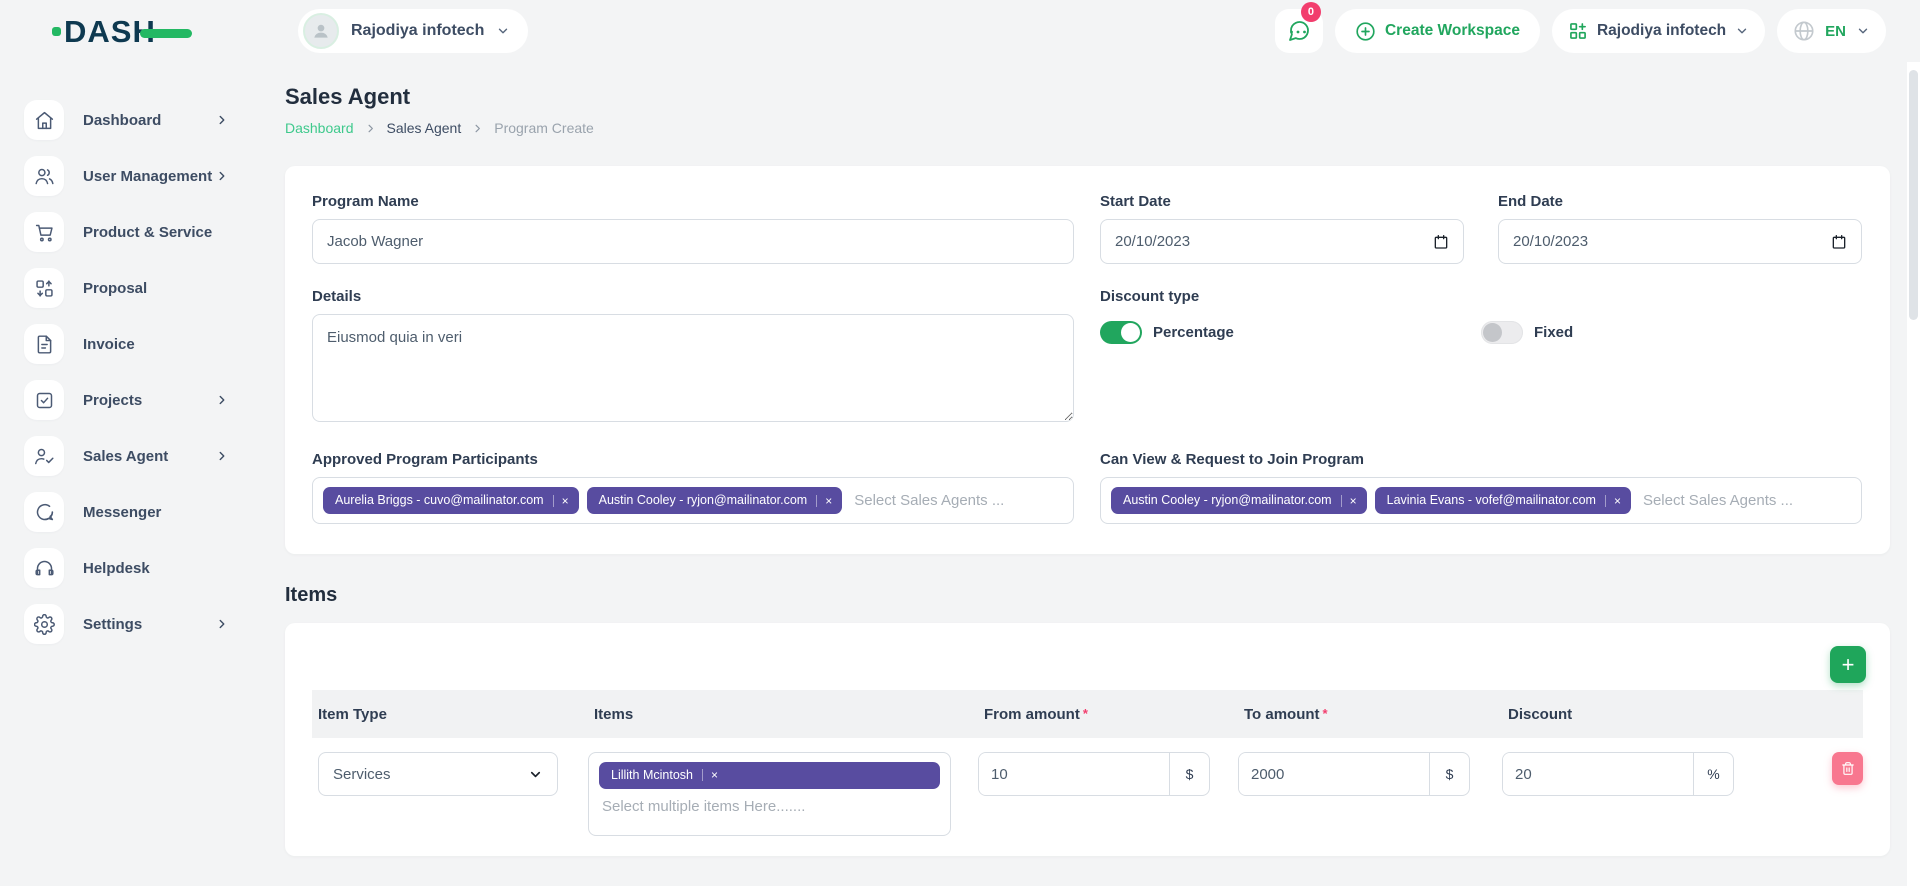 The image size is (1920, 886). Describe the element at coordinates (1848, 664) in the screenshot. I see `add-item-row-button: +` at that location.